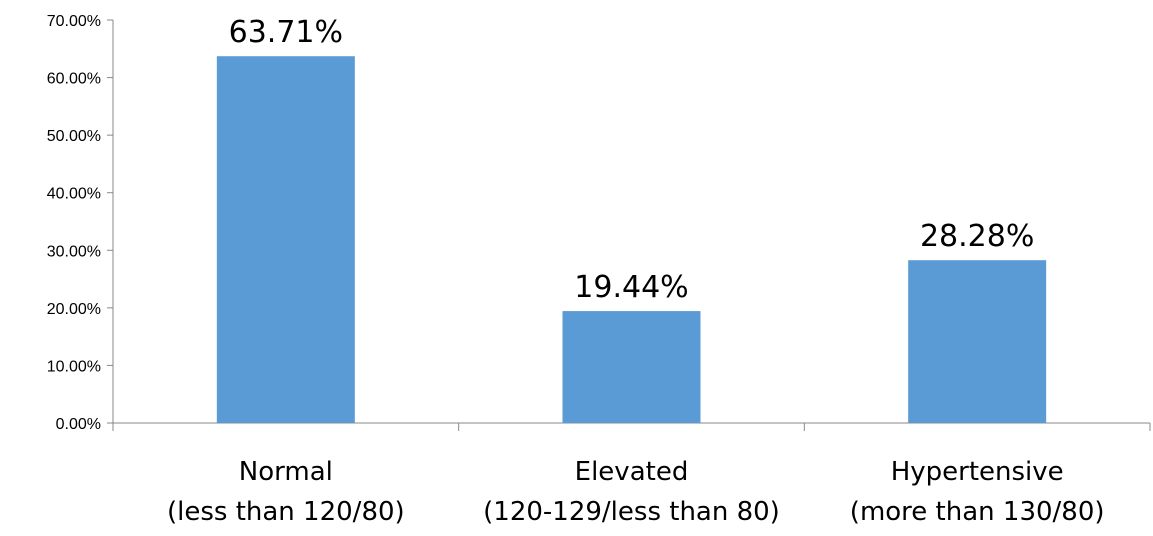 This screenshot has width=1153, height=536. Describe the element at coordinates (74, 194) in the screenshot. I see `y-tick-label: 40.00%` at that location.